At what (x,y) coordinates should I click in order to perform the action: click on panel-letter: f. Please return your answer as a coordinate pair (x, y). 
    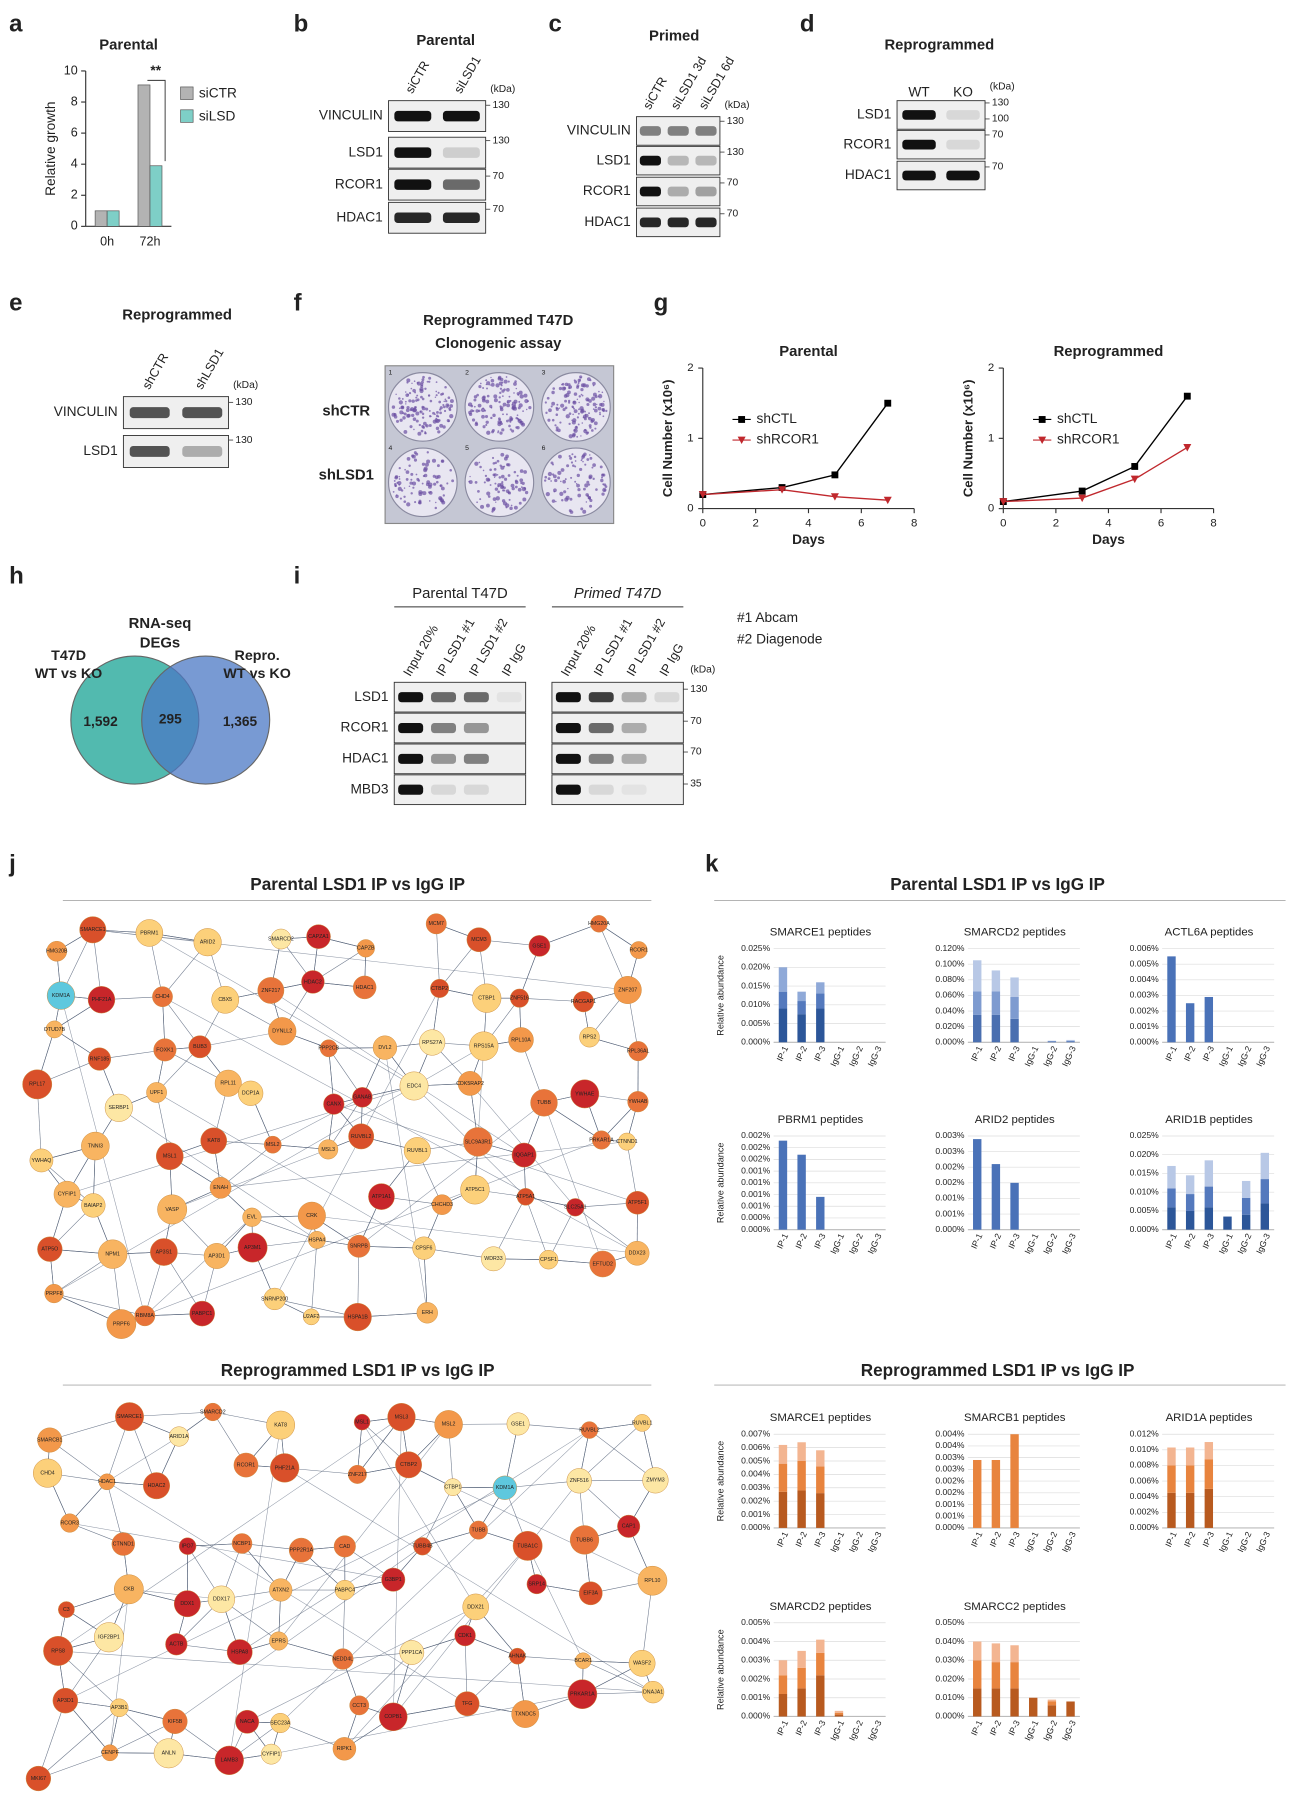
    Looking at the image, I should click on (298, 302).